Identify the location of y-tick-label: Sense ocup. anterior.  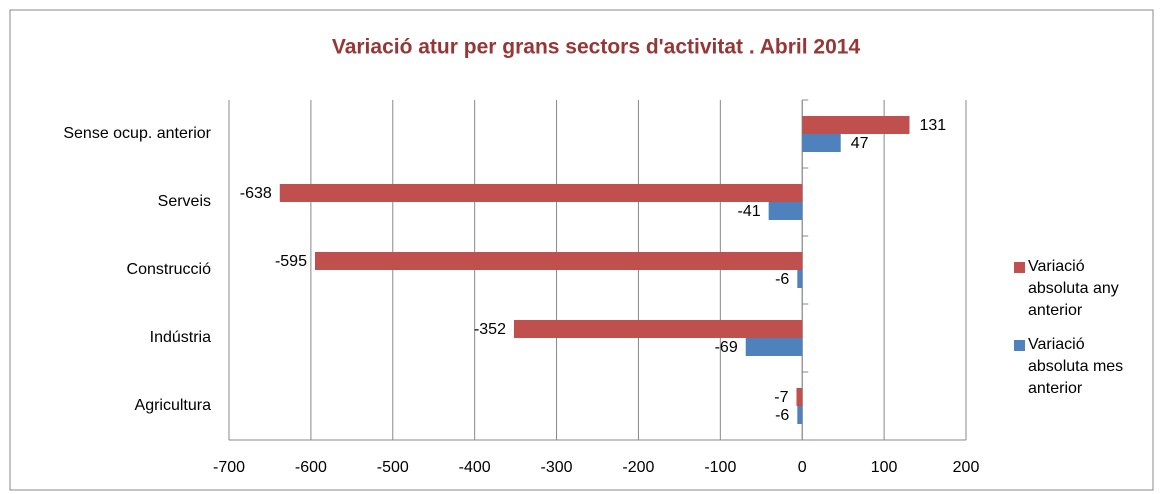
(137, 133).